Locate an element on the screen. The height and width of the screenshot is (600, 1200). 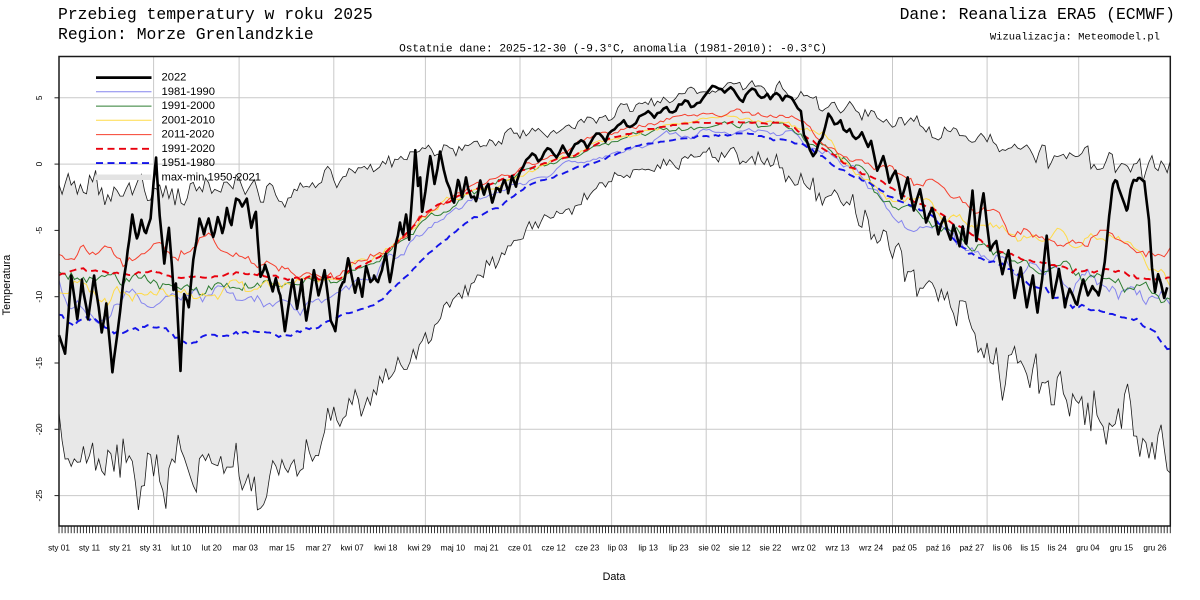
svg-text: Region: Morze Grenlandzkie is located at coordinates (186, 34).